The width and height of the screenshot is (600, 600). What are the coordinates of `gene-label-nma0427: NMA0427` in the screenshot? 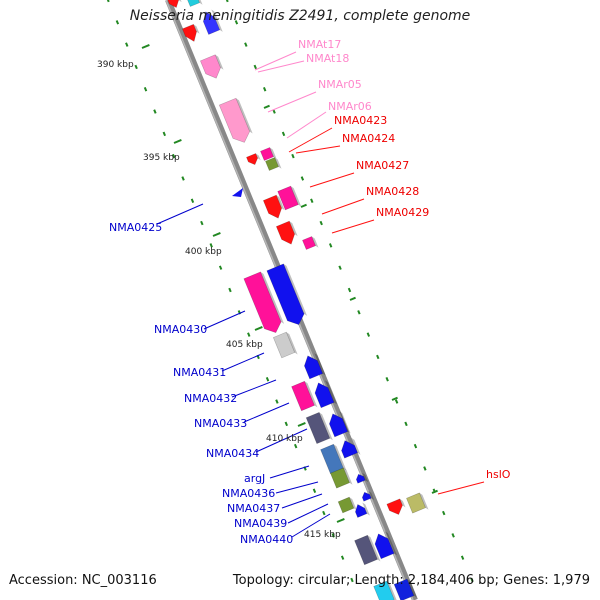 It's located at (382, 165).